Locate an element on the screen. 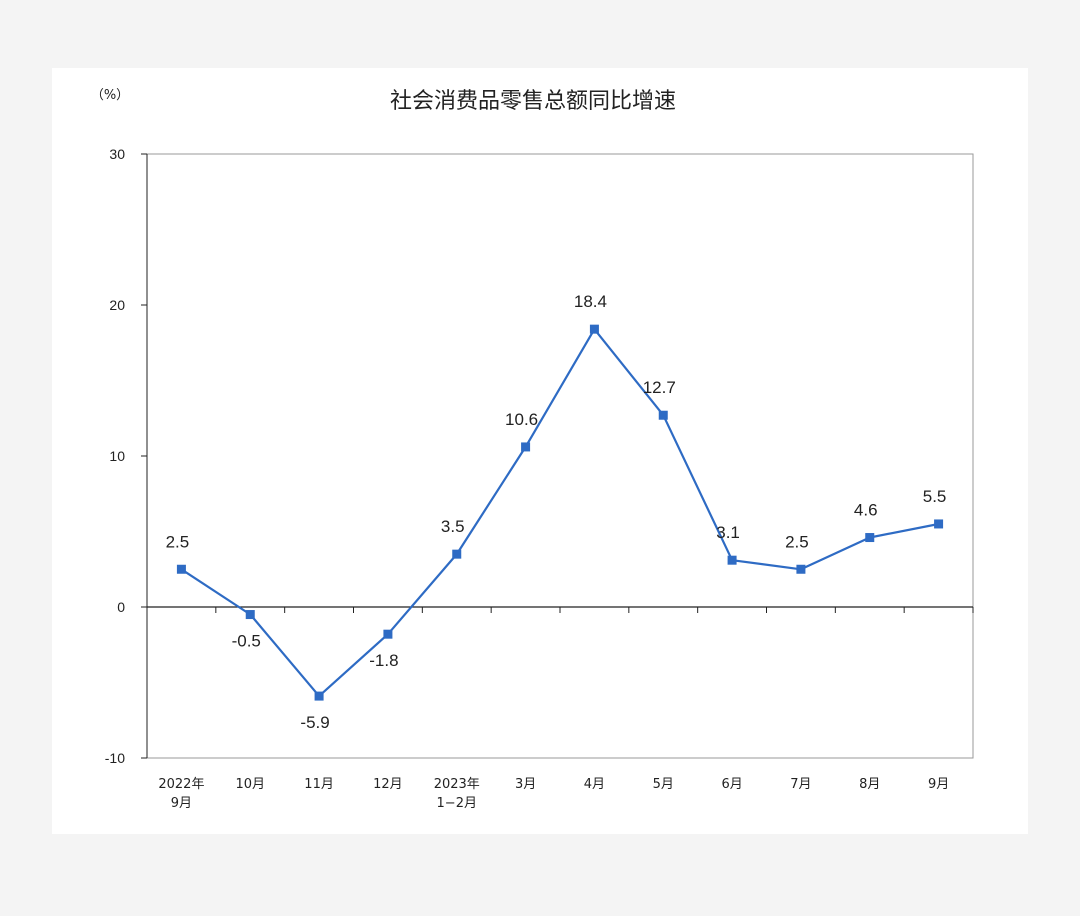 This screenshot has width=1080, height=916. data-label: 4.6 is located at coordinates (866, 510).